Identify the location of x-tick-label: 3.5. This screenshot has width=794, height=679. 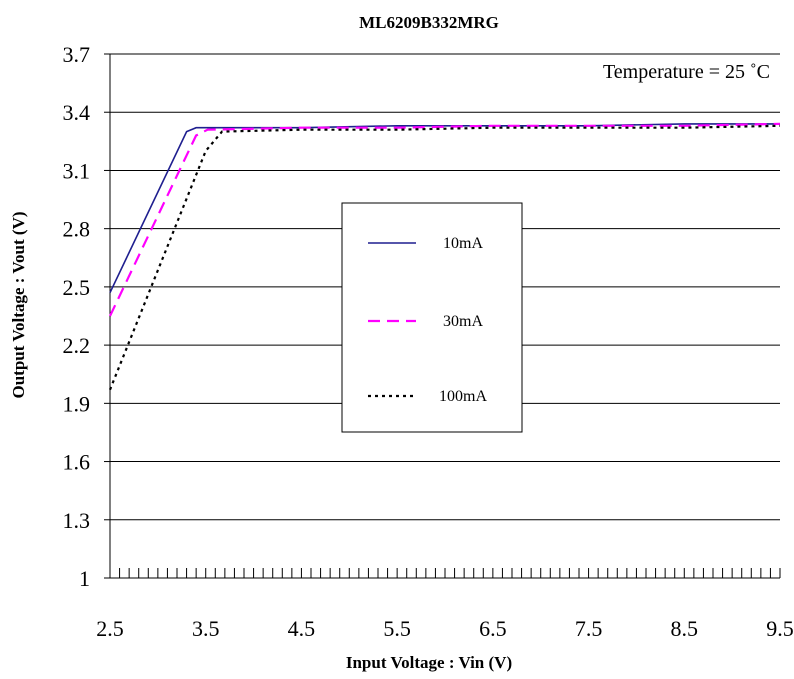
(206, 628).